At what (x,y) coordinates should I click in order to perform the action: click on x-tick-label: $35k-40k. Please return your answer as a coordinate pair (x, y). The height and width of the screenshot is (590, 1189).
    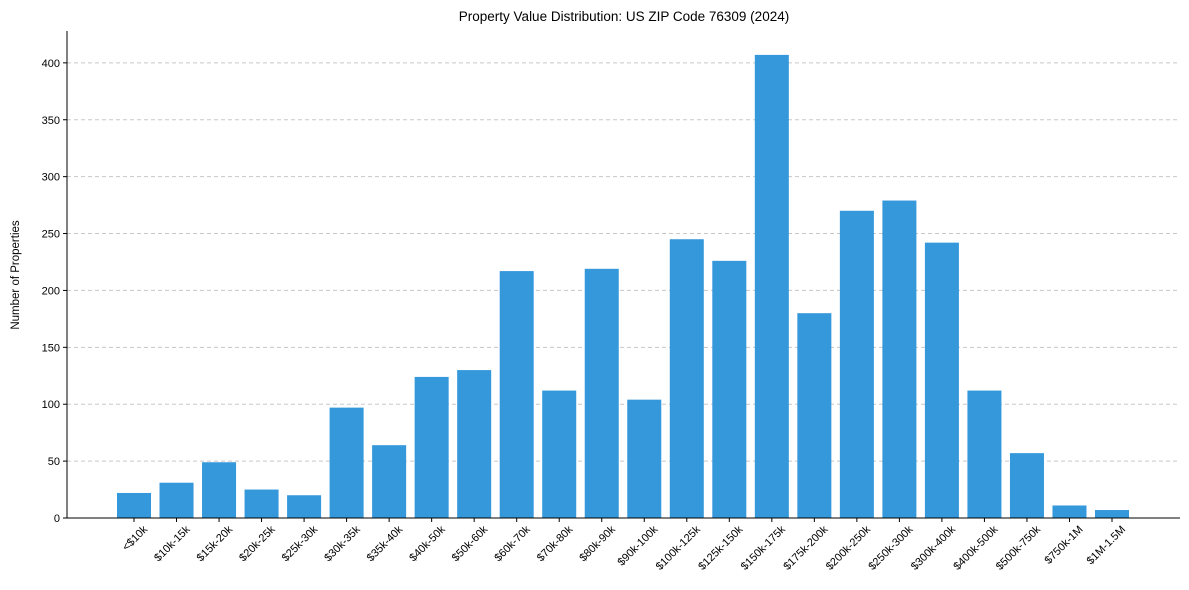
    Looking at the image, I should click on (385, 543).